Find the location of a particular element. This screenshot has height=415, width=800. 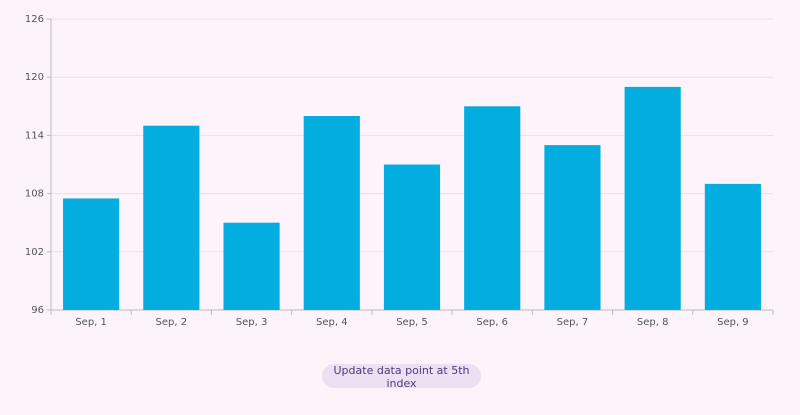

x-tick-label: Sep, 9 is located at coordinates (733, 322).